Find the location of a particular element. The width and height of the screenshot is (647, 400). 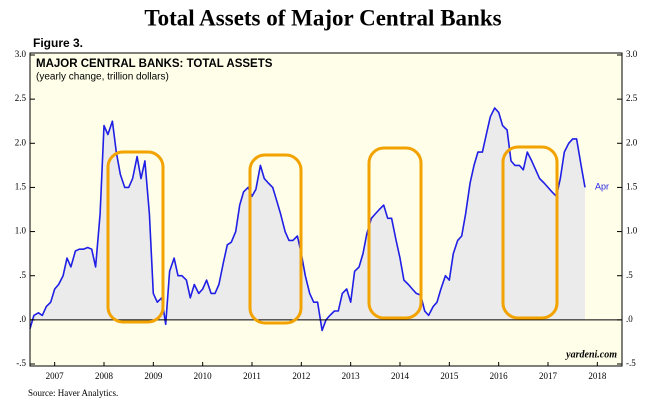

y-tick-label: 3.0 is located at coordinates (21, 54).